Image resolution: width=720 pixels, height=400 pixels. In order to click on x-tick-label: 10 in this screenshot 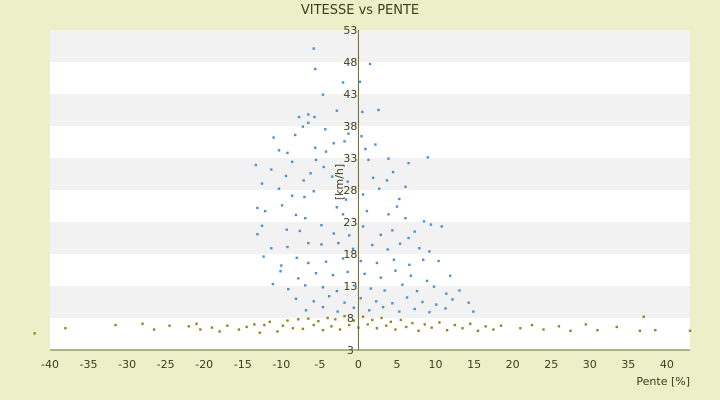, I will do `click(436, 364)`.